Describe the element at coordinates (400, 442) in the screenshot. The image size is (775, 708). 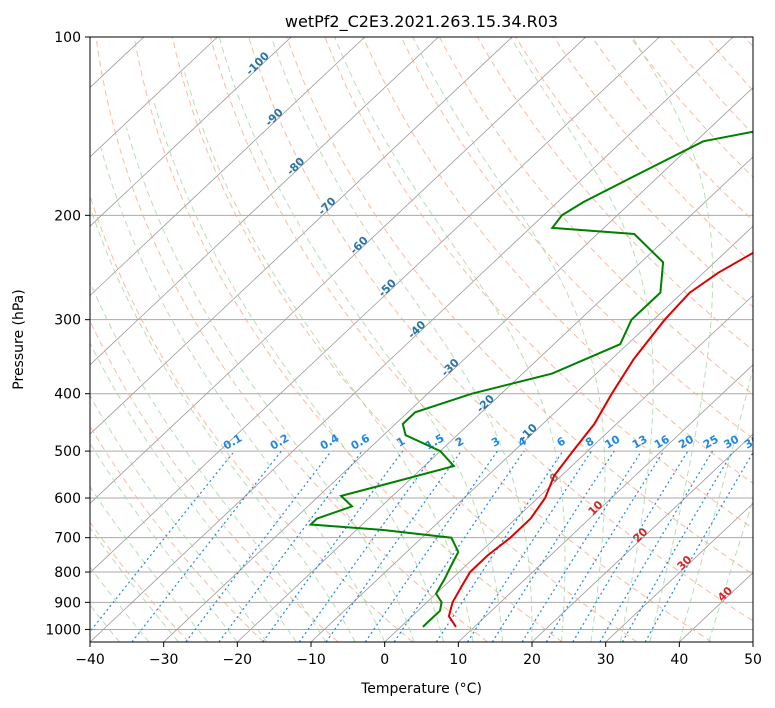
I see `mixing-ratio-label: 1` at that location.